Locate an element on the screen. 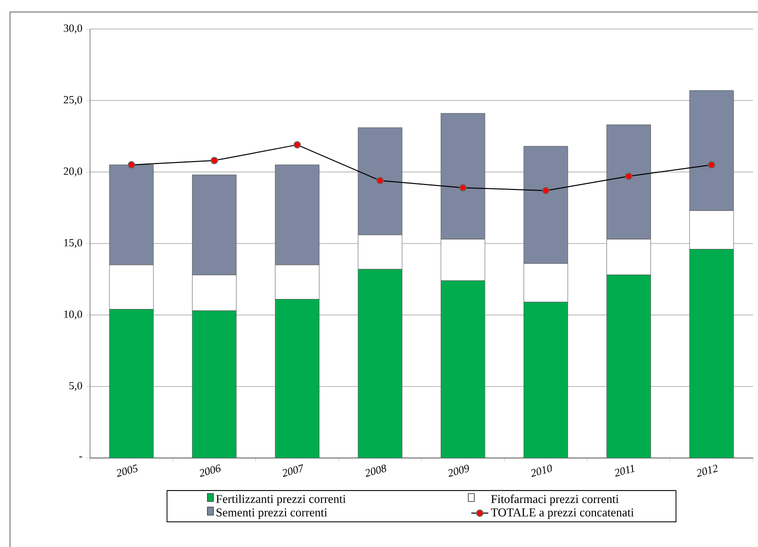  x-tick-label: 2009 is located at coordinates (458, 470).